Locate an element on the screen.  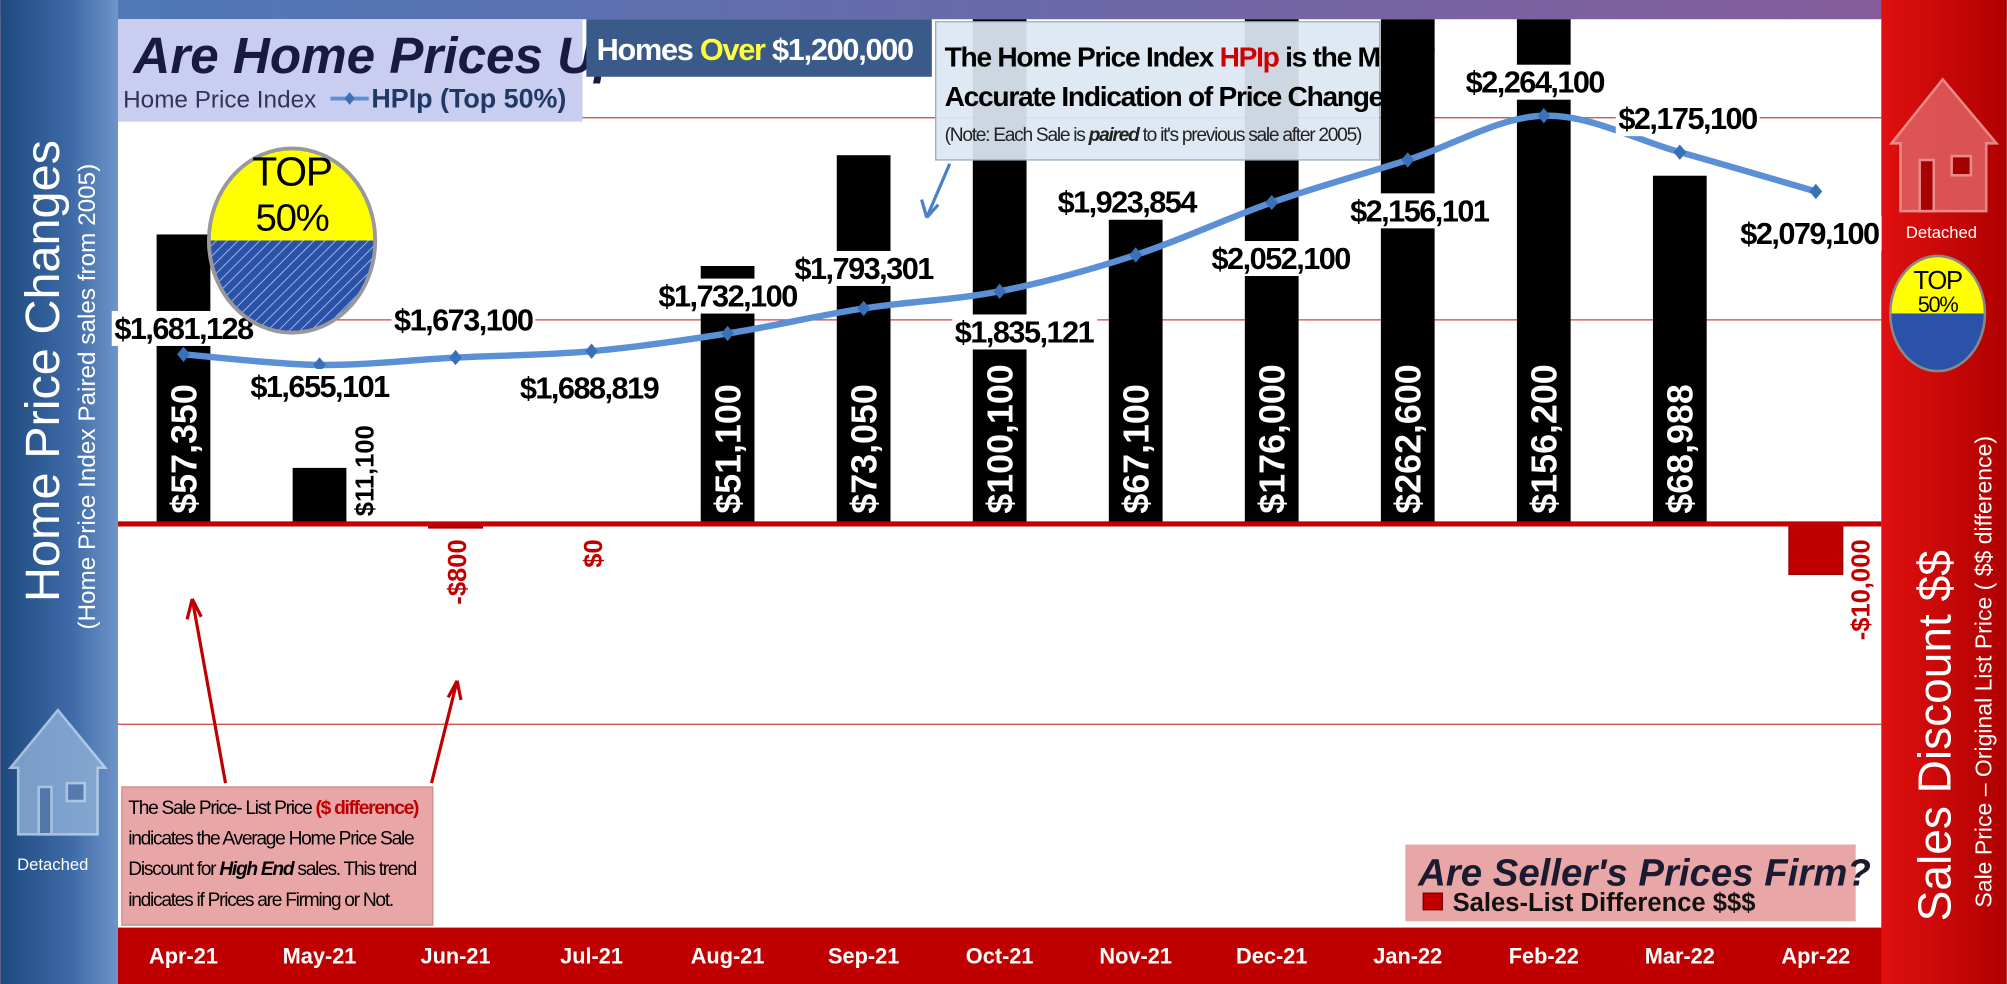
note-box is located at coordinates (277, 856).